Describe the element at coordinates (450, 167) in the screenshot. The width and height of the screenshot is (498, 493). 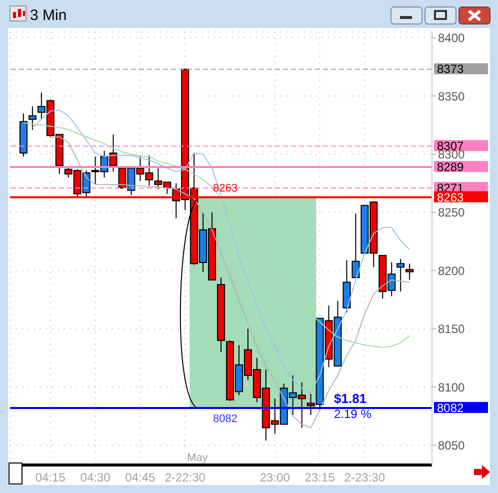
I see `ref-line-label: 8289` at that location.